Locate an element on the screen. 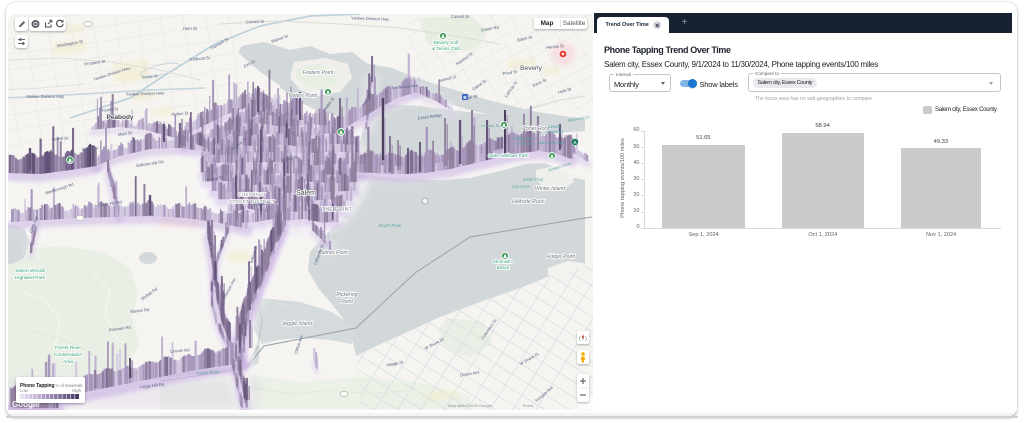  svg-text: Pickman Rd is located at coordinates (120, 328).